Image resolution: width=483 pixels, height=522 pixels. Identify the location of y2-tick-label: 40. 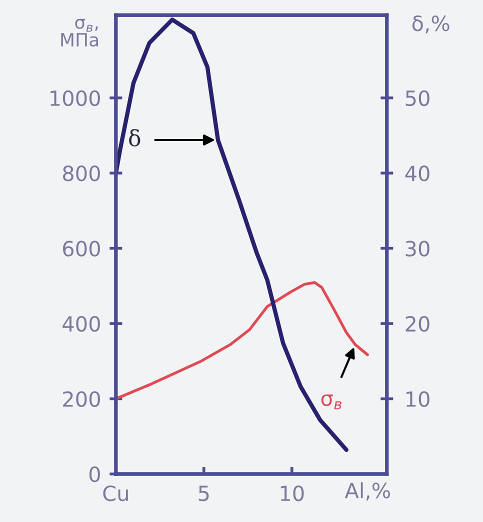
(417, 174).